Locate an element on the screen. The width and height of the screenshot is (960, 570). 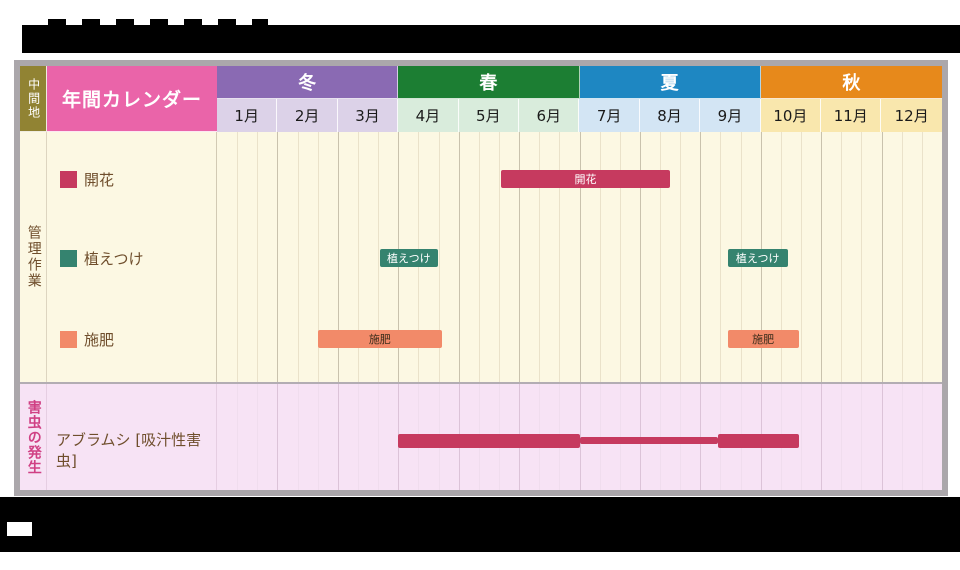
region-label: 中間地 is located at coordinates (33, 98).